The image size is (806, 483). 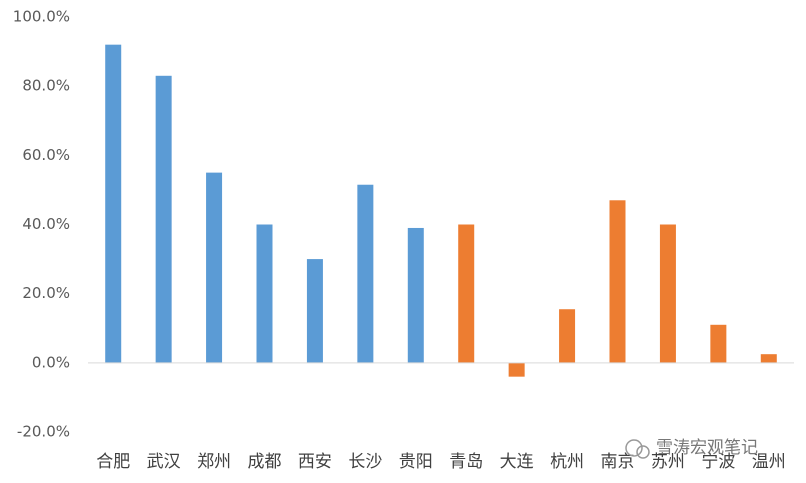 What do you see at coordinates (517, 462) in the screenshot?
I see `x-tick-label: 大连` at bounding box center [517, 462].